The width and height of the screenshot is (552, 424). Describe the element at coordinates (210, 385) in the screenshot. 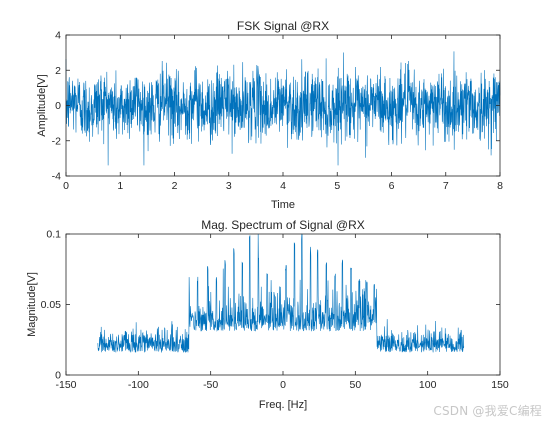

I see `x-tick-label: -50` at that location.